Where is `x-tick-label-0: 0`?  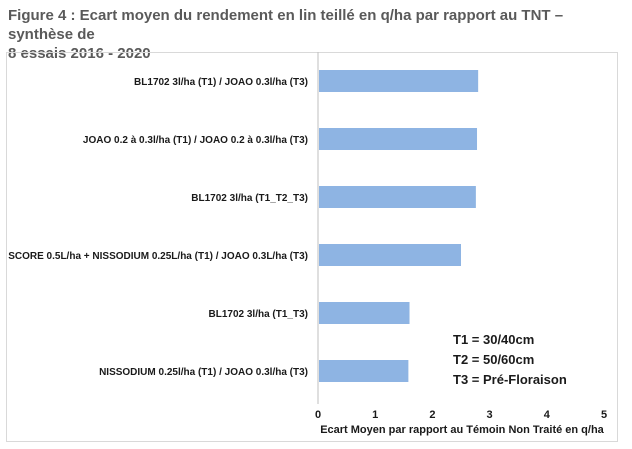 x-tick-label-0: 0 is located at coordinates (318, 415).